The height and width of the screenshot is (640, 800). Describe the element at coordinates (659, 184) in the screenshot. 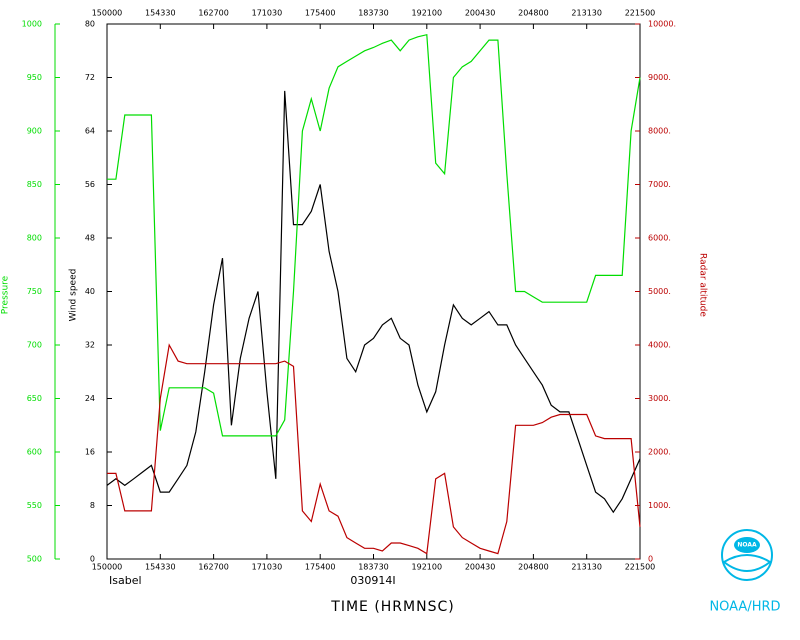

I see `y3ticks-label: 7000.` at that location.